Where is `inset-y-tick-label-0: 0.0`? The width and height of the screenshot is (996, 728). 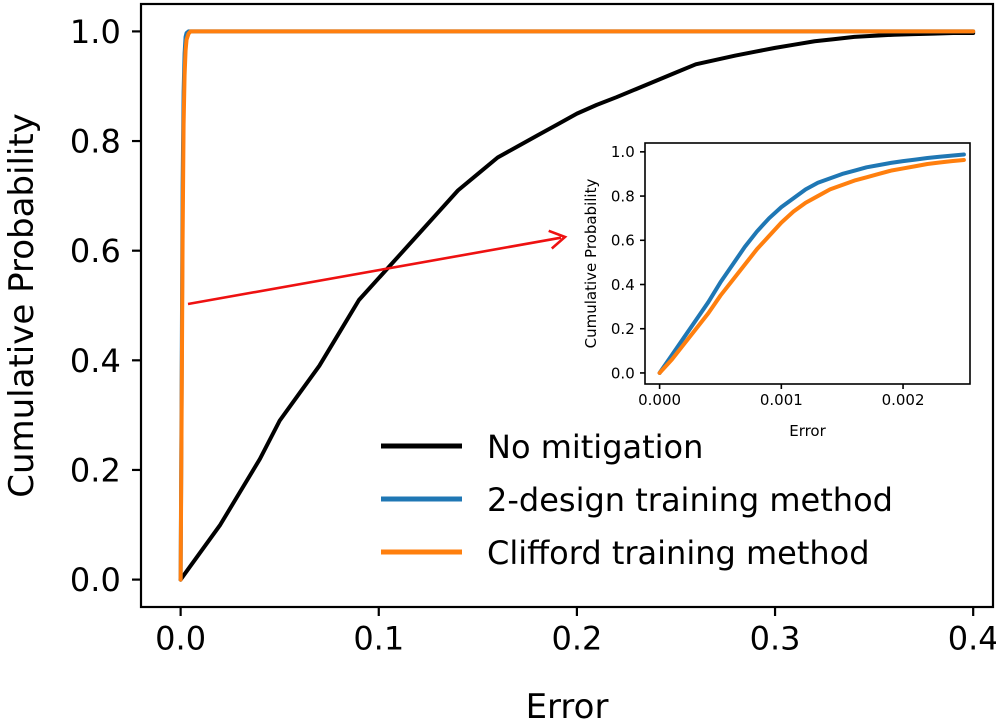
inset-y-tick-label-0: 0.0 is located at coordinates (623, 373).